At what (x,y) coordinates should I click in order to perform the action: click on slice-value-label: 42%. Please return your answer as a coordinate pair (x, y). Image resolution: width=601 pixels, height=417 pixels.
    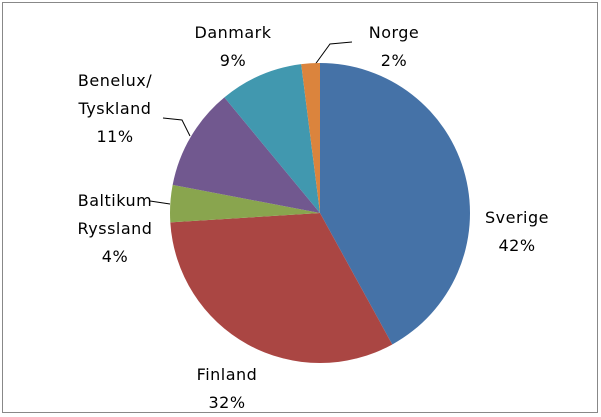
    Looking at the image, I should click on (517, 245).